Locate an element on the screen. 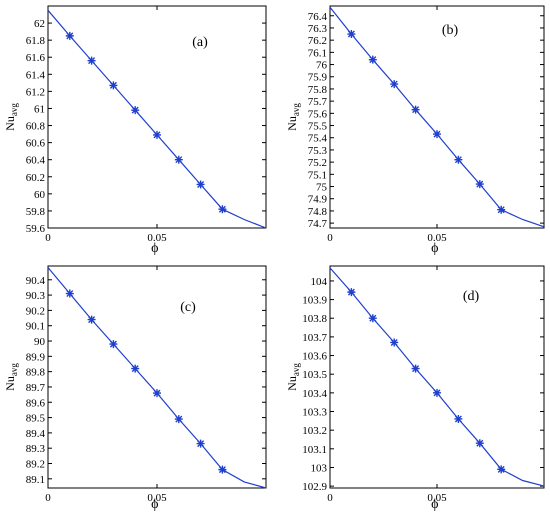  y-tick-label: 75.4 is located at coordinates (318, 139).